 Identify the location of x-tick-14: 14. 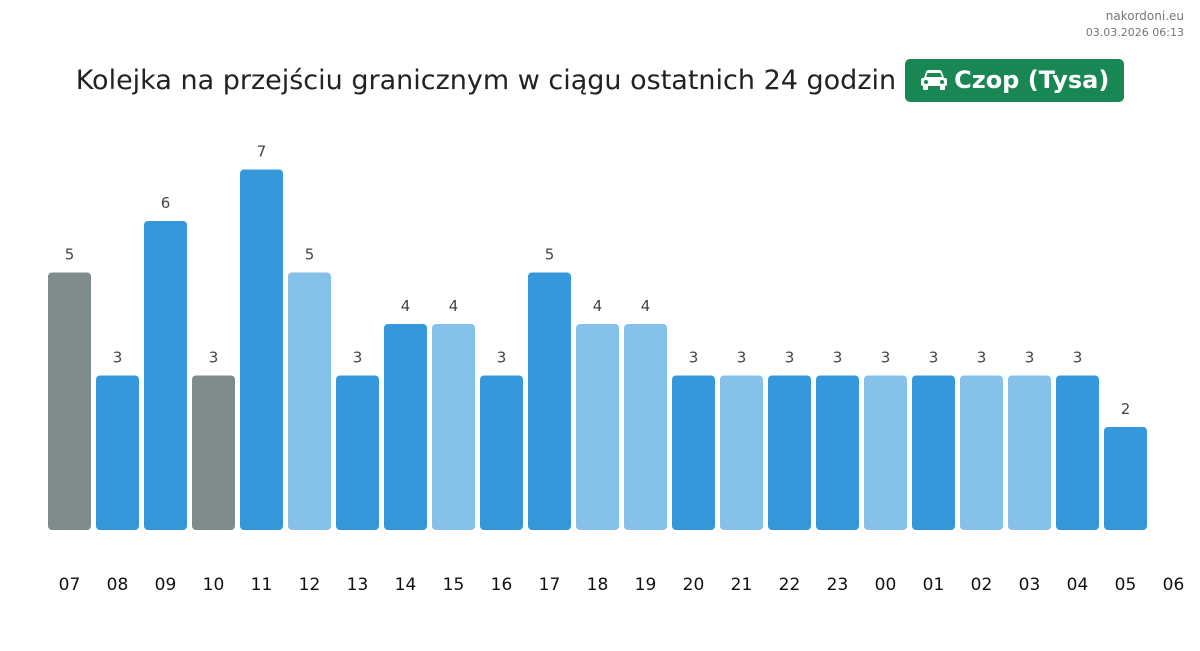
(406, 585).